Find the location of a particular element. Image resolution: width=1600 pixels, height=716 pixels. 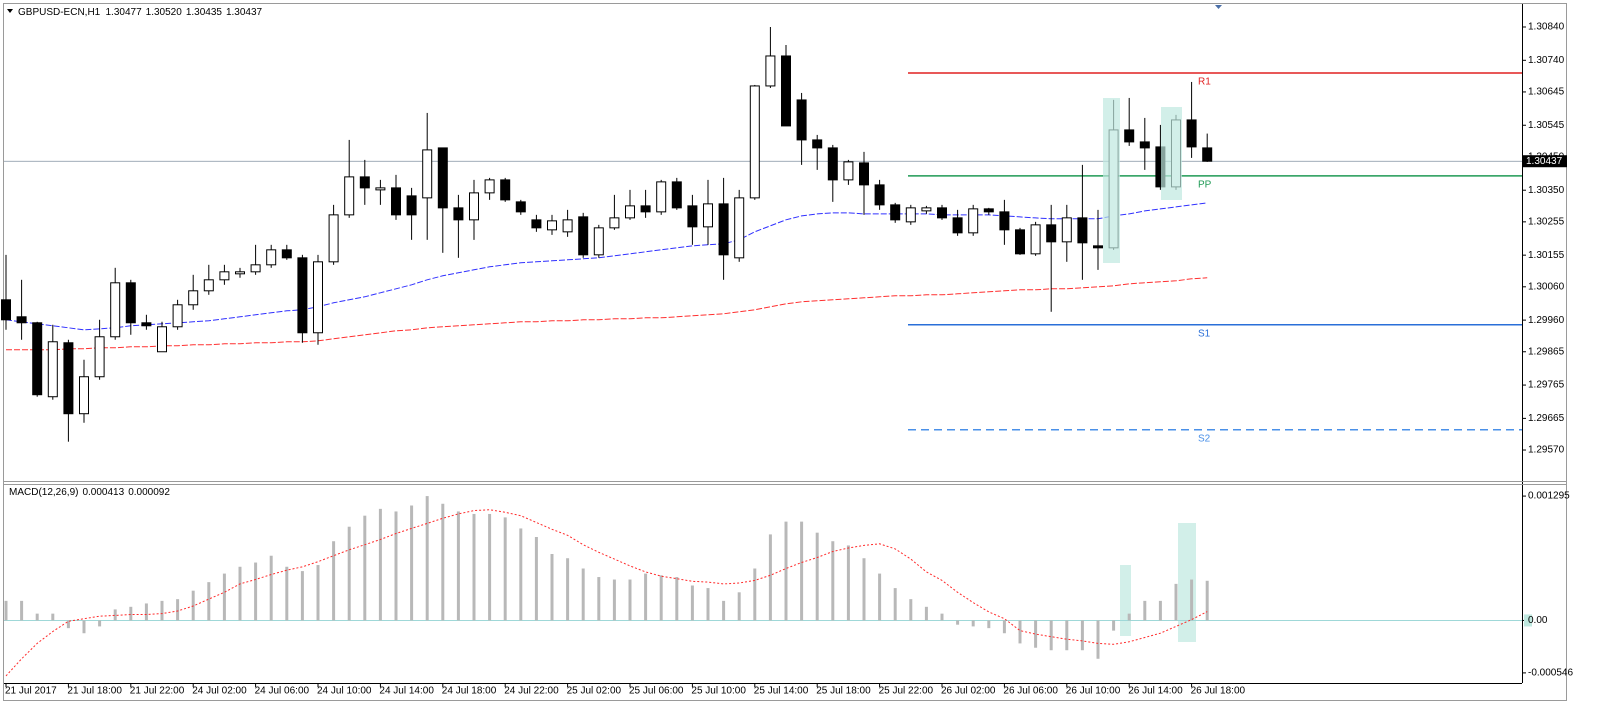

x-tick-label: 21 Jul 22:00 is located at coordinates (157, 691).